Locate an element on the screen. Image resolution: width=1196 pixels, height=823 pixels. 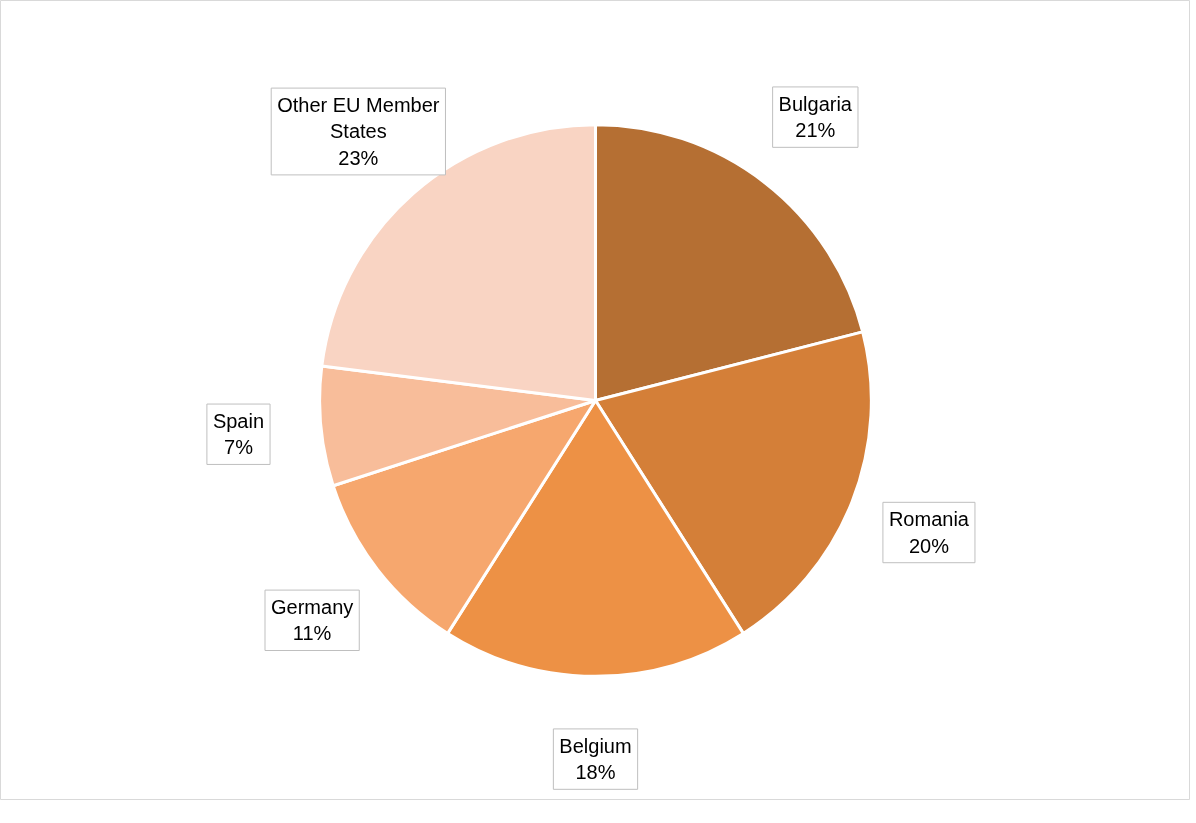
slice-label: Spain is located at coordinates (238, 421).